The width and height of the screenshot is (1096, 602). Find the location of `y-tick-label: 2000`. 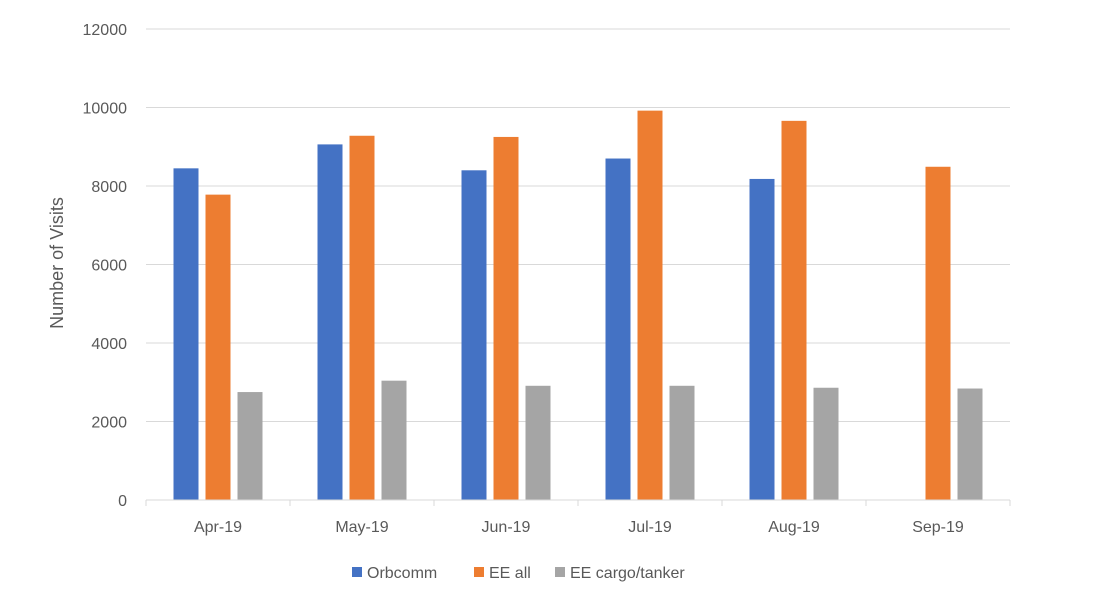

y-tick-label: 2000 is located at coordinates (109, 423).